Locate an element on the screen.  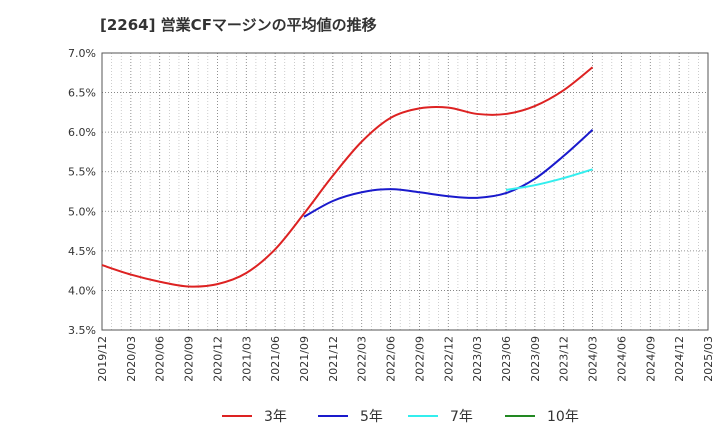
y-tick-label: 3.5% is located at coordinates (82, 330).